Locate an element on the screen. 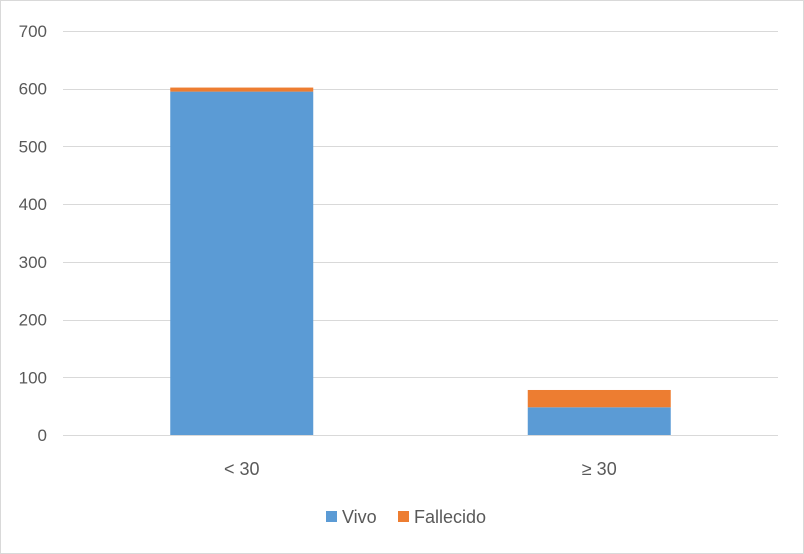 This screenshot has height=554, width=804. y-tick-label: 100 is located at coordinates (33, 377).